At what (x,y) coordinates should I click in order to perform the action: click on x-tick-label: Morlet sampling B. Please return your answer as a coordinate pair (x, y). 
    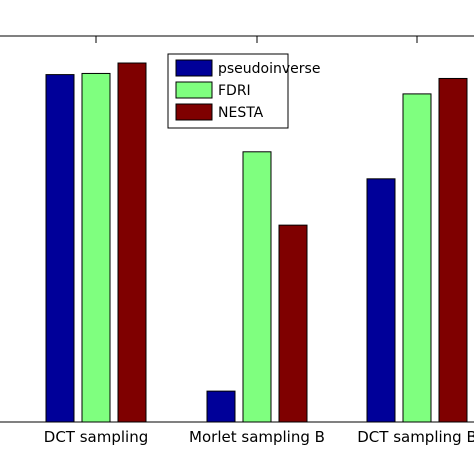
    Looking at the image, I should click on (257, 437).